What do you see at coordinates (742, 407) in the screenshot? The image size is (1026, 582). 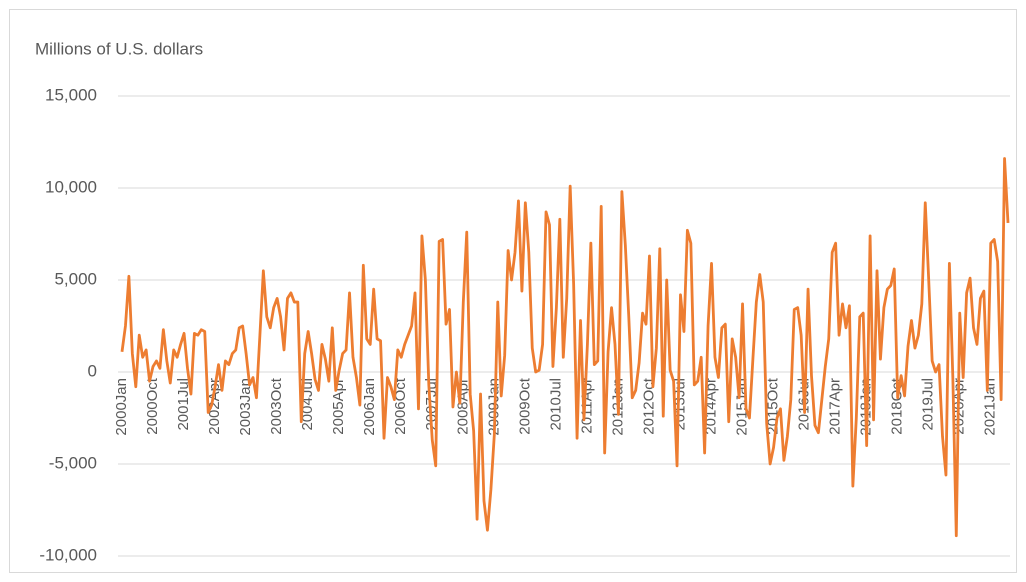 I see `x-tick-label: 2015Jan` at bounding box center [742, 407].